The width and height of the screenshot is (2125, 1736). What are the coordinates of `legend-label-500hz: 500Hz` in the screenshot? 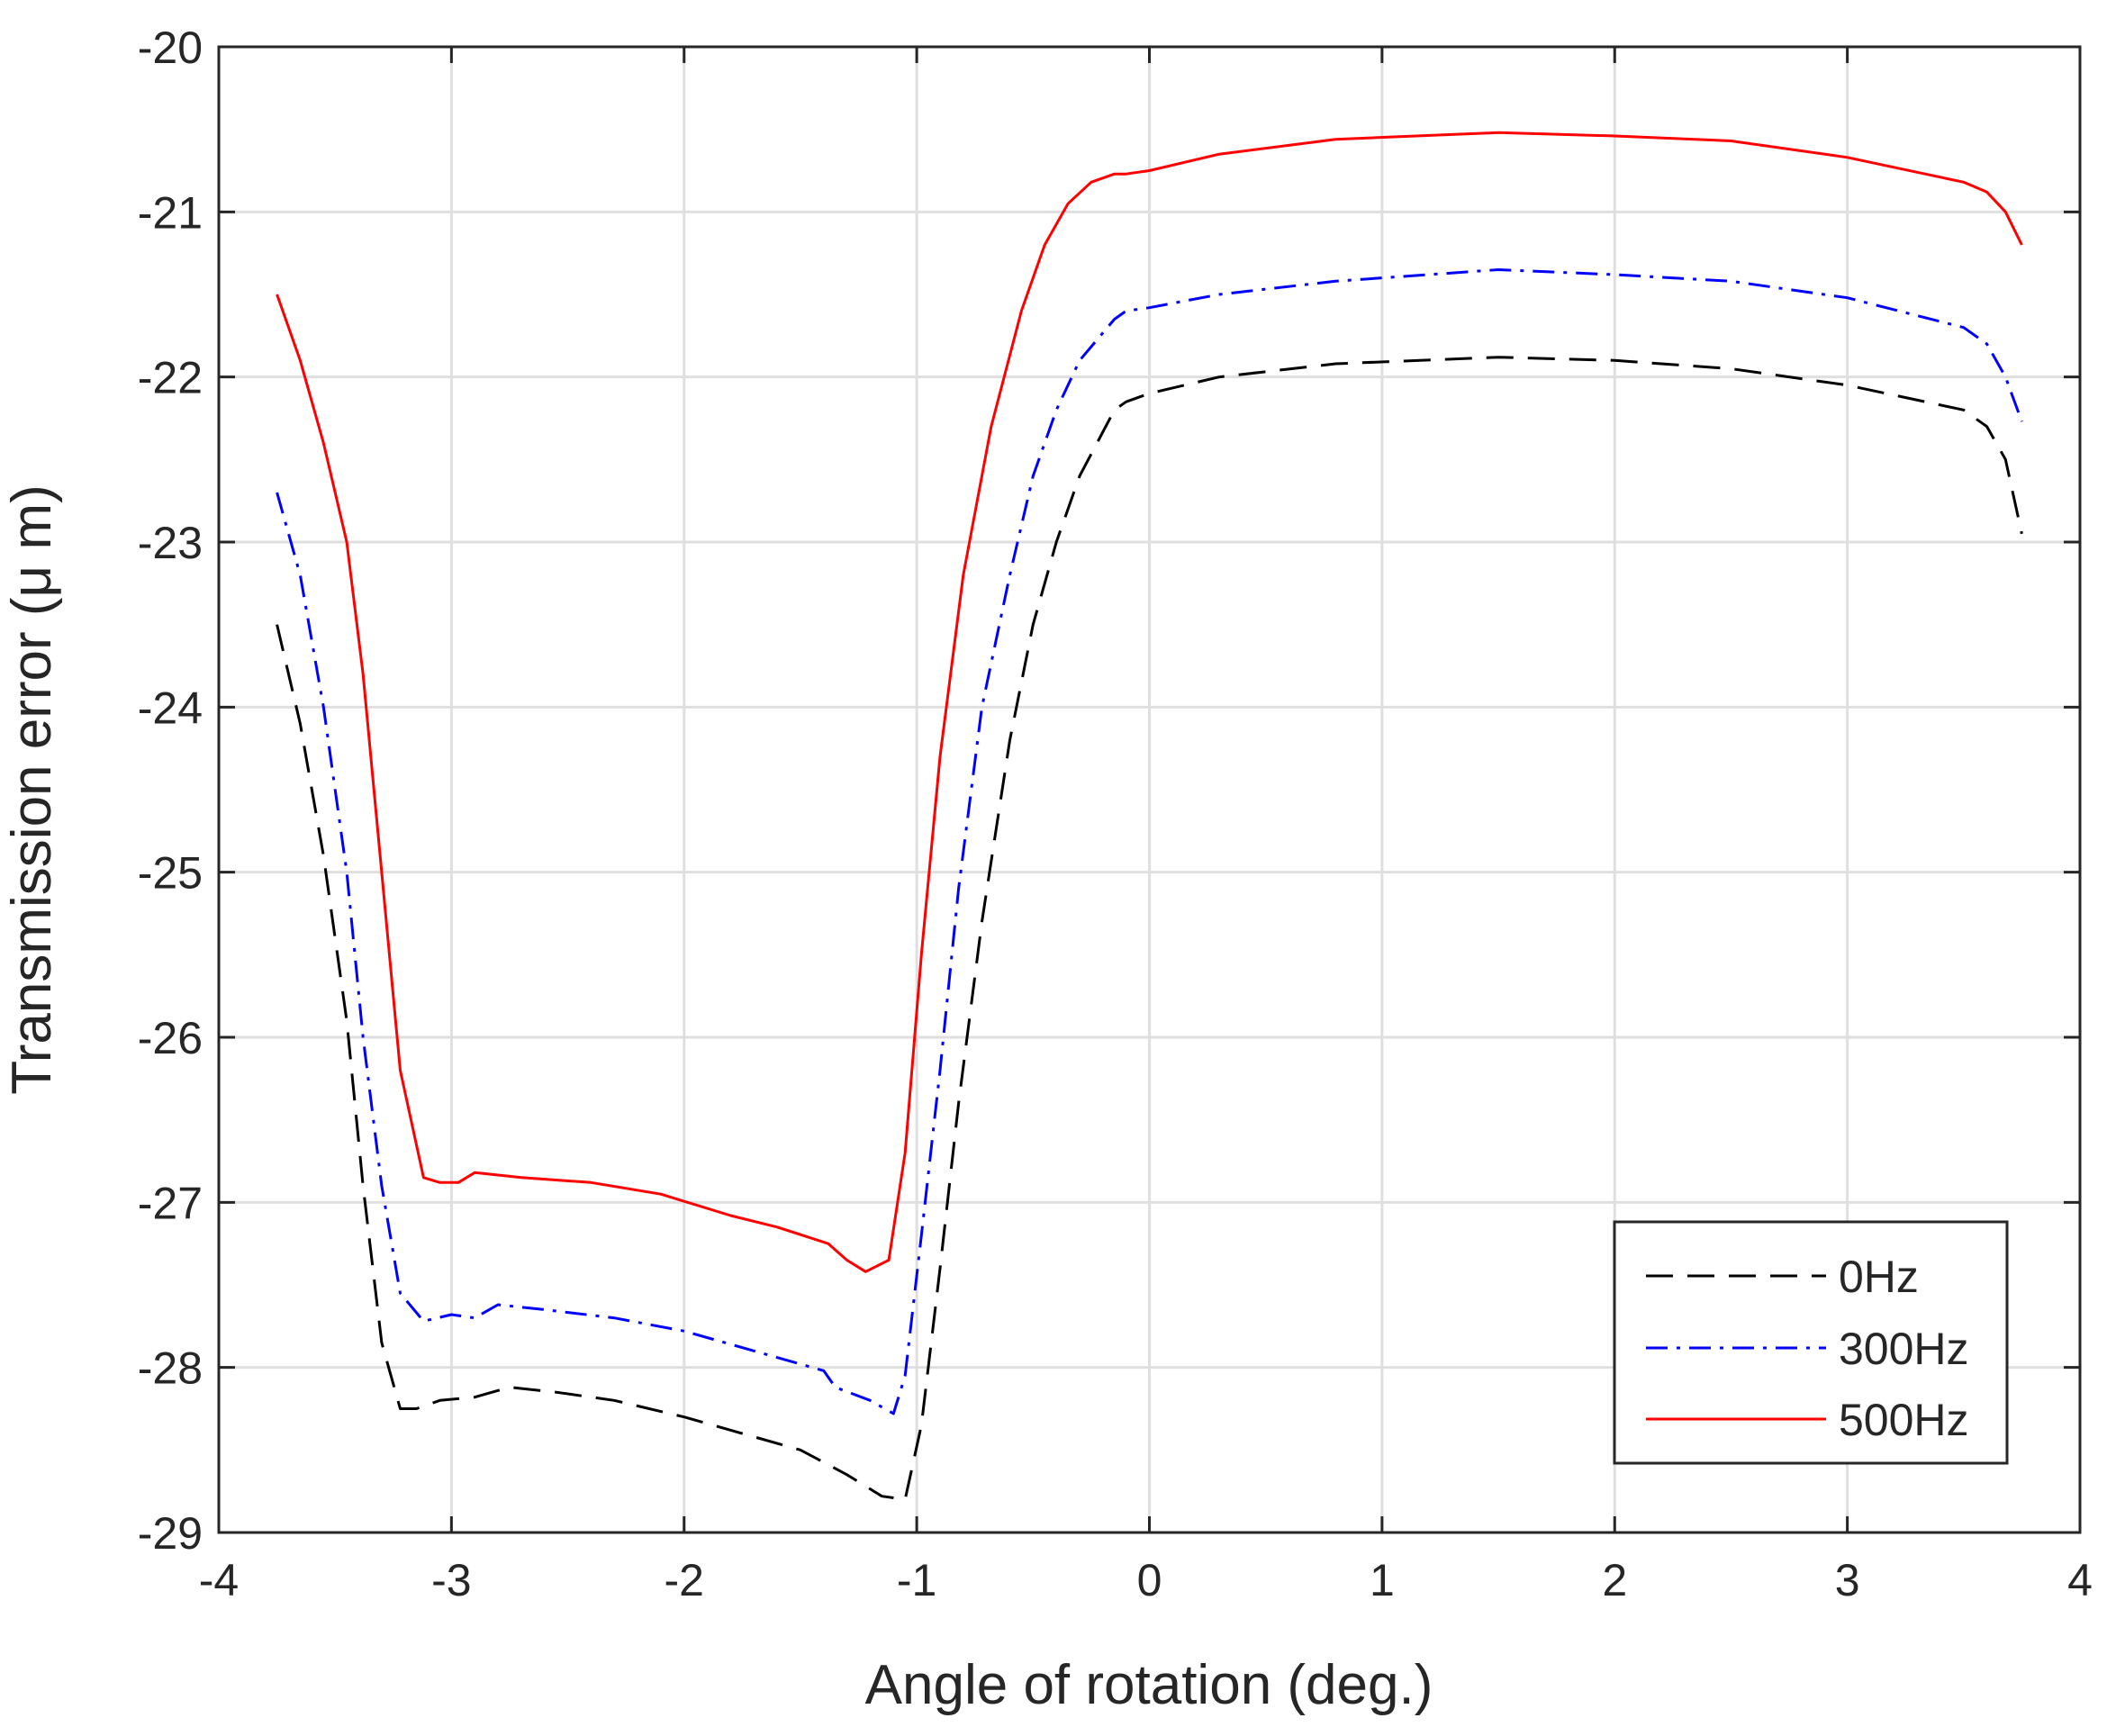 It's located at (1904, 1420).